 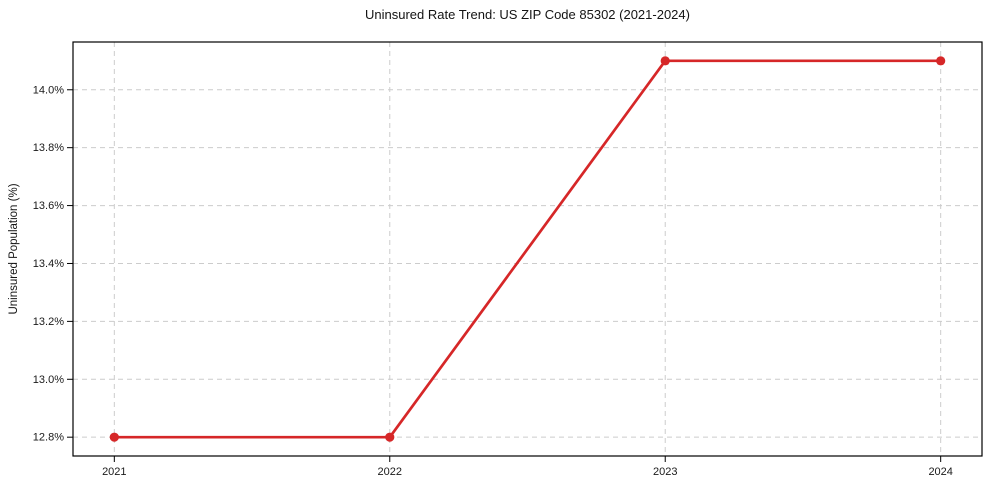 I want to click on y-tick-label: 14.0%, so click(x=48, y=90).